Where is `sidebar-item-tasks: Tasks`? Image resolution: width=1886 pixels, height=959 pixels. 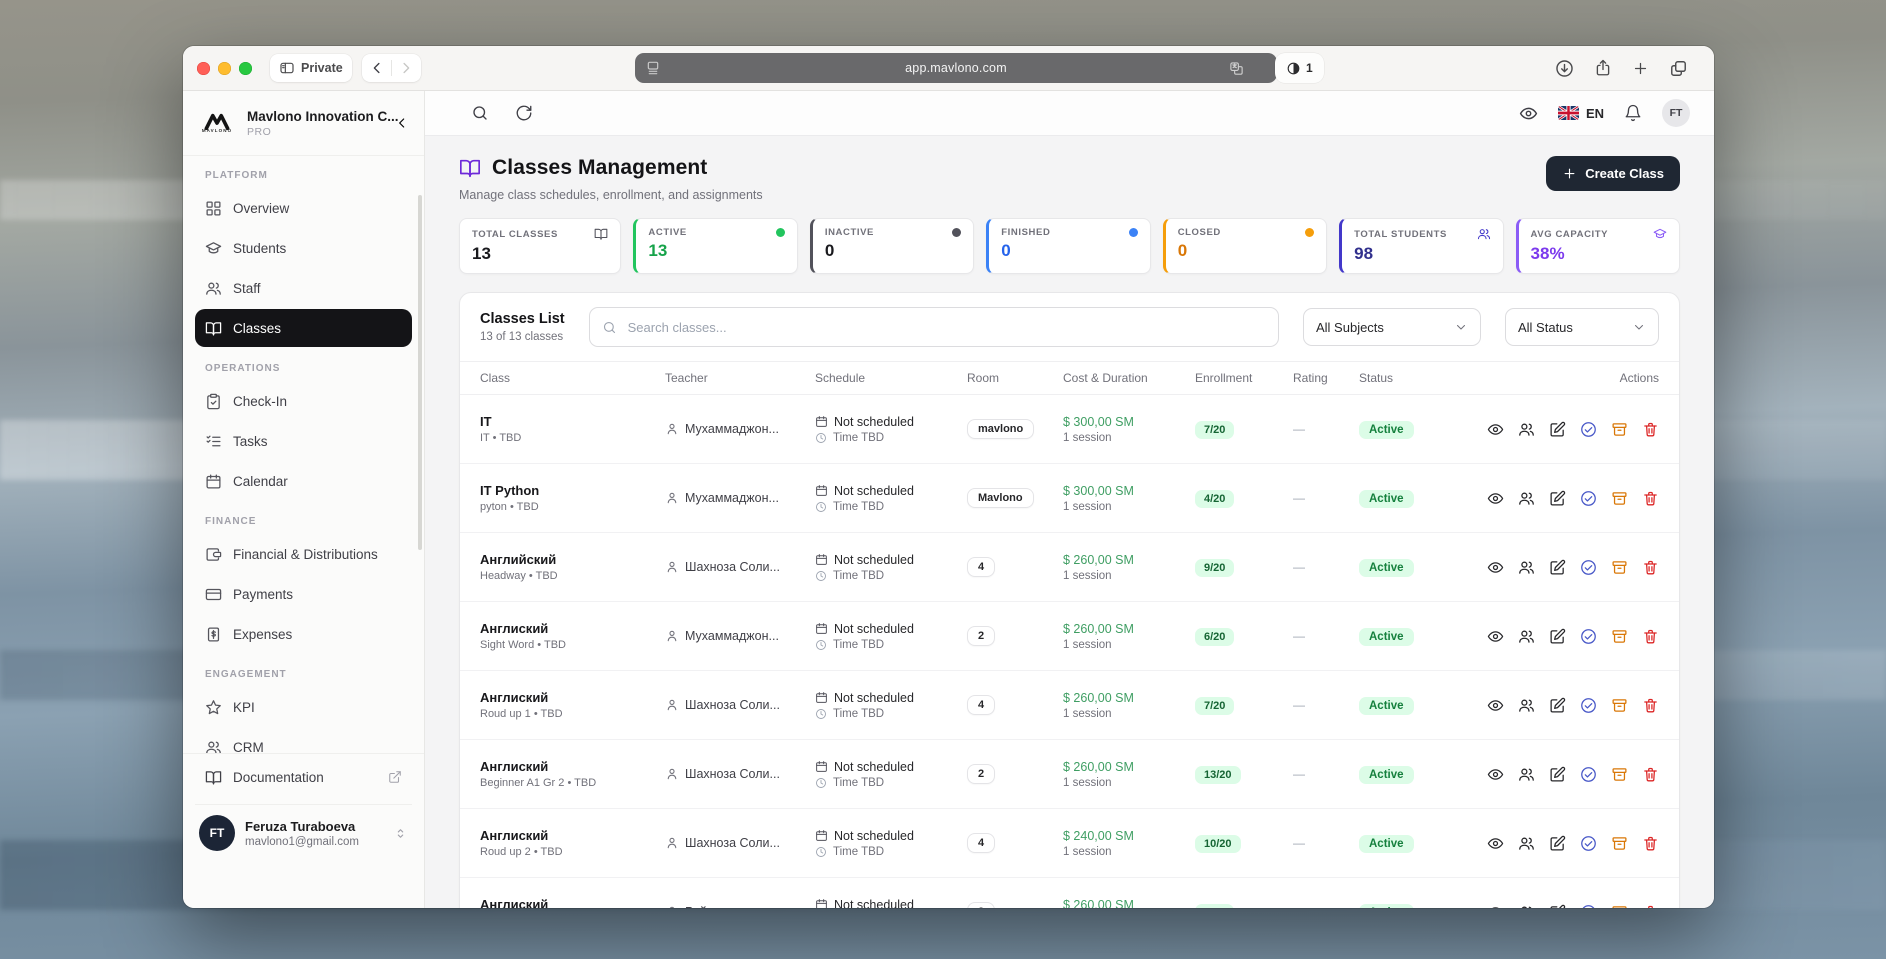 sidebar-item-tasks: Tasks is located at coordinates (303, 441).